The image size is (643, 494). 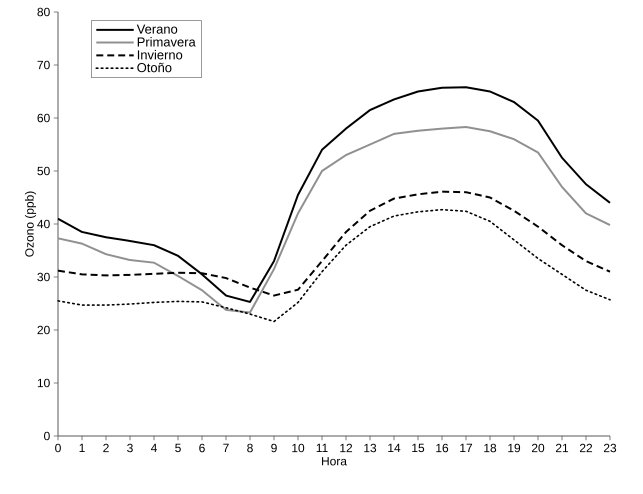 What do you see at coordinates (322, 448) in the screenshot?
I see `x-tick-label: 11` at bounding box center [322, 448].